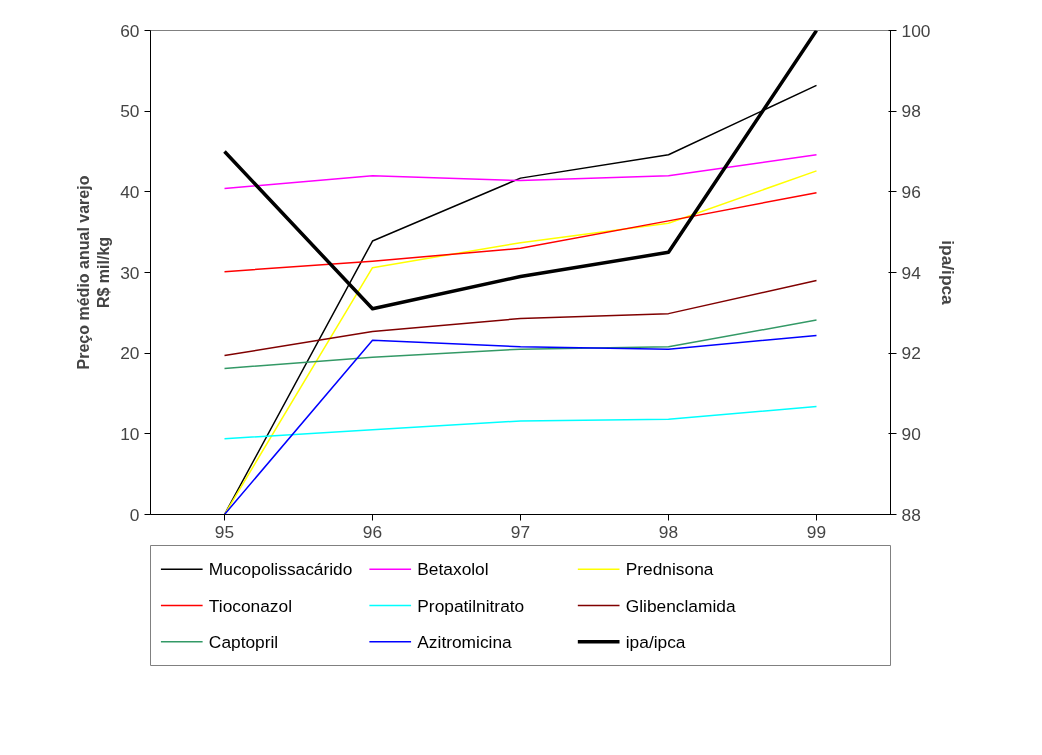 The image size is (1042, 755). Describe the element at coordinates (911, 433) in the screenshot. I see `y2-tick-label: 90` at that location.